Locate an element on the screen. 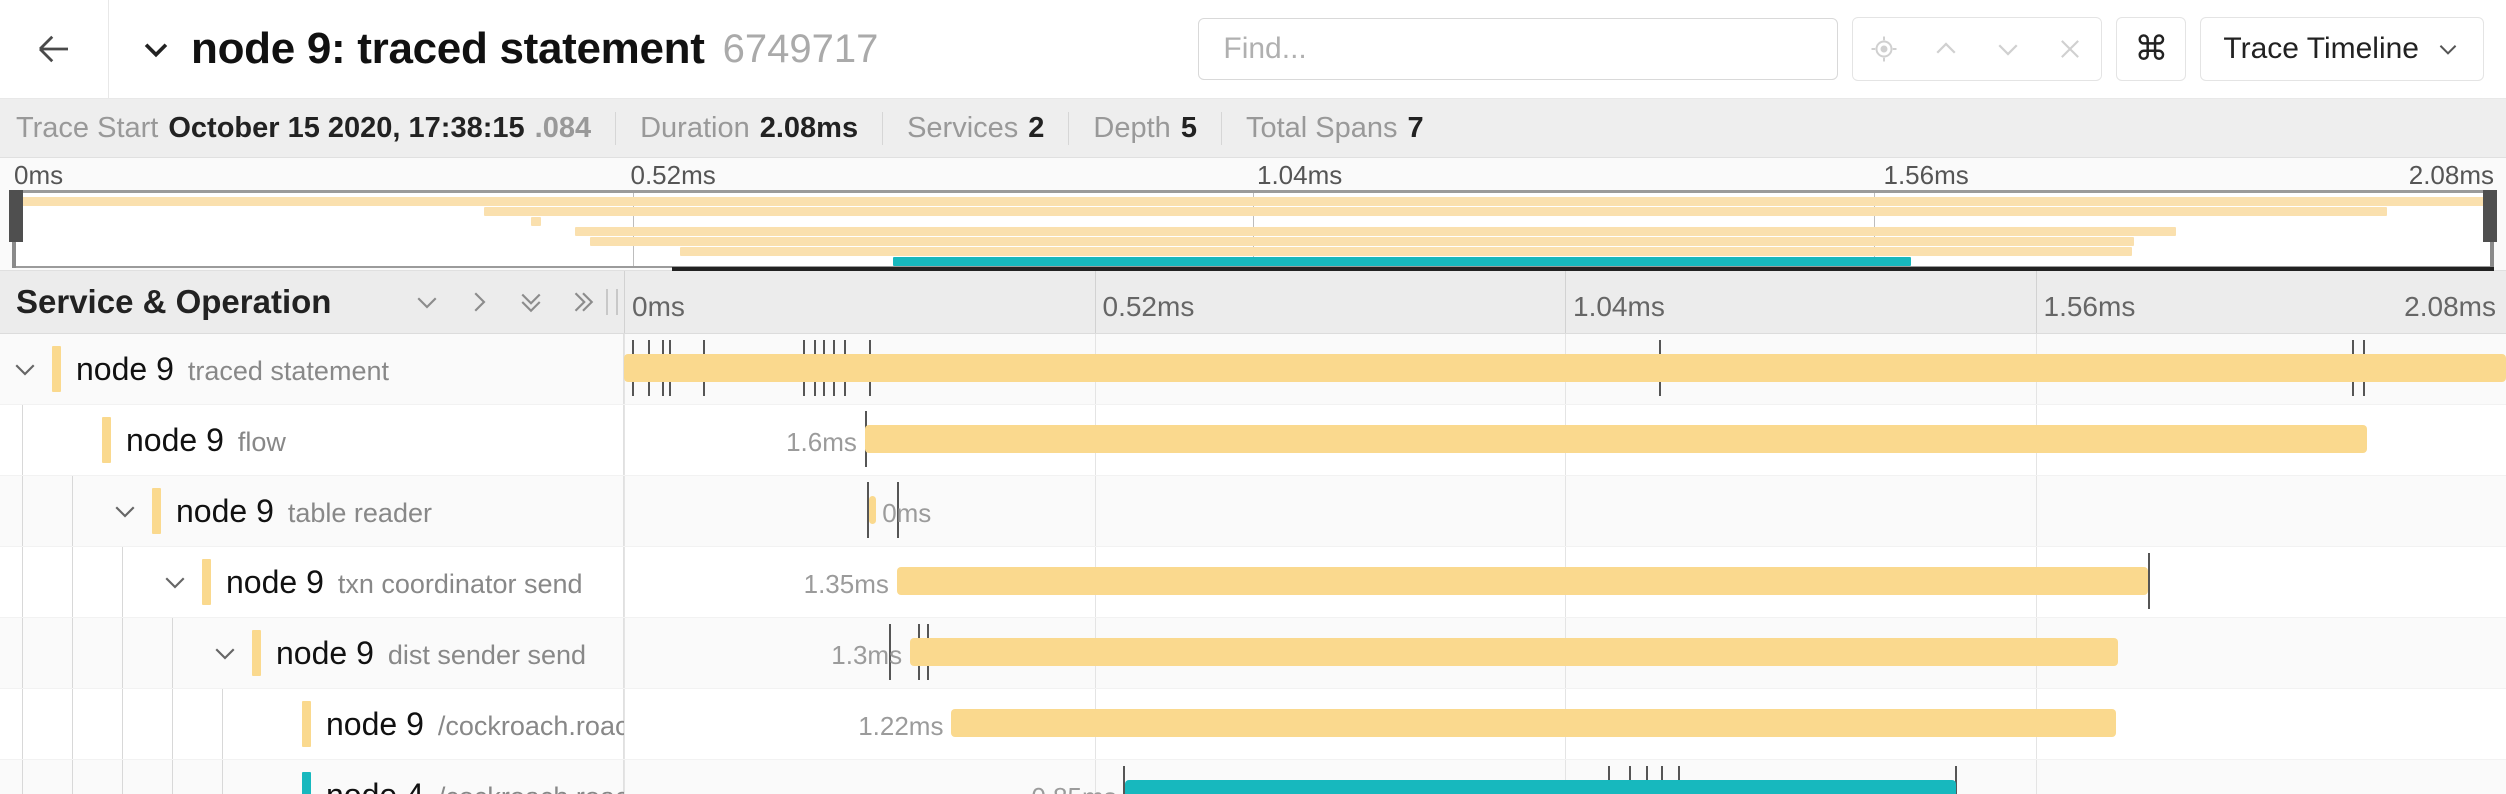 Image resolution: width=2506 pixels, height=794 pixels. span-row: node 9 flow 1.6ms is located at coordinates (1253, 440).